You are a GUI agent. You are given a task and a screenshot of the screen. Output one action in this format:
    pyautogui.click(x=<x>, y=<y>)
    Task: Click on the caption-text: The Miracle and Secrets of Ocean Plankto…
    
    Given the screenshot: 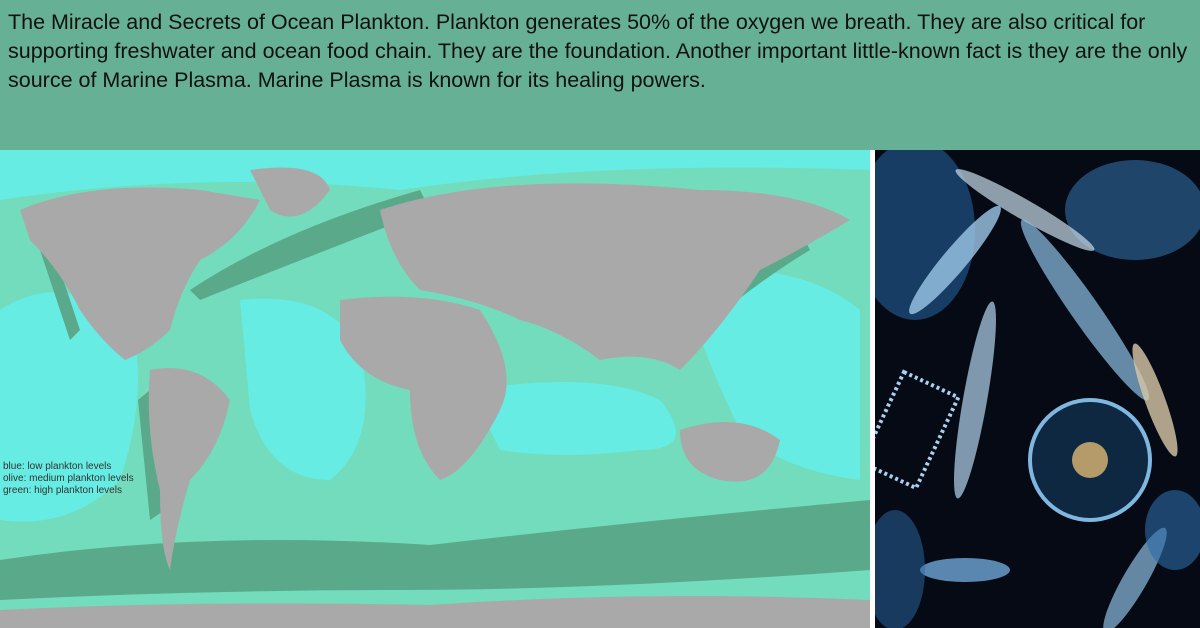 What is the action you would take?
    pyautogui.click(x=598, y=51)
    